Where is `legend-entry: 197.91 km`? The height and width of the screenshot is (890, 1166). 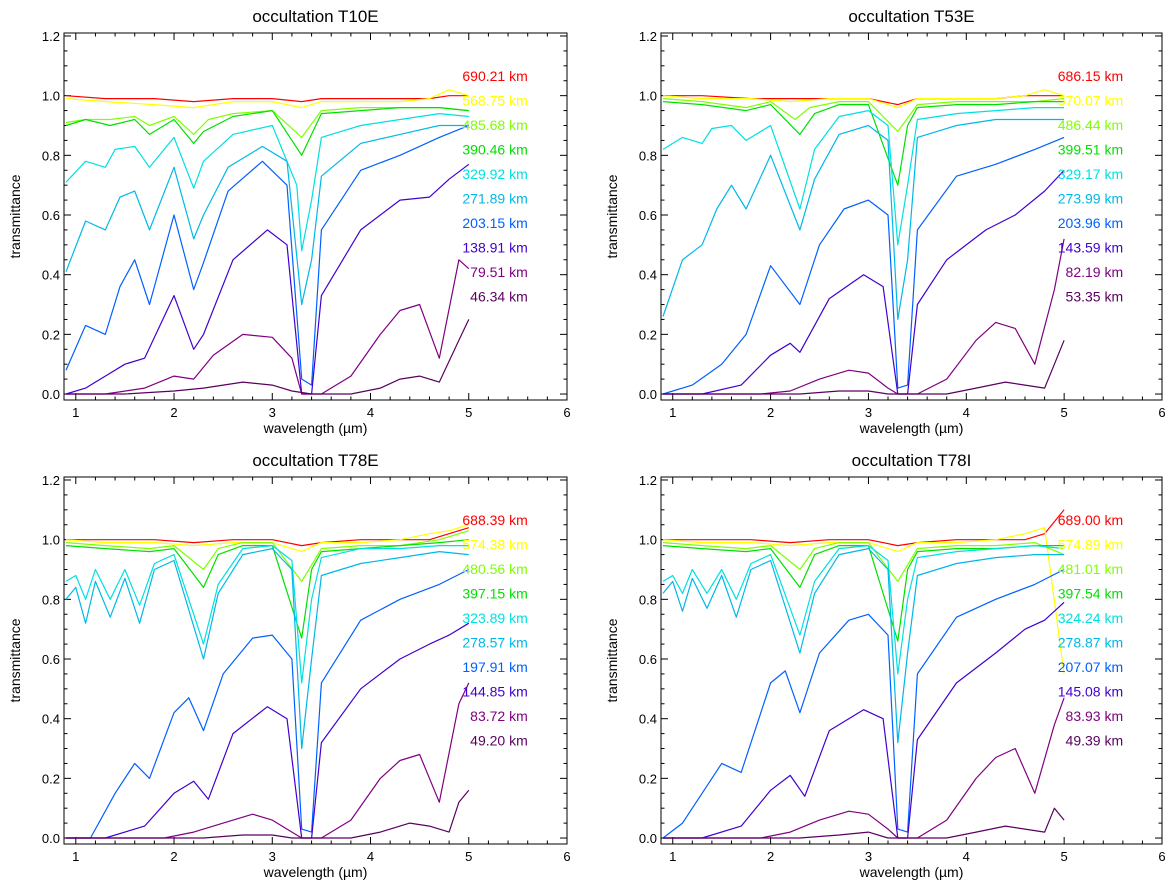 legend-entry: 197.91 km is located at coordinates (494, 667).